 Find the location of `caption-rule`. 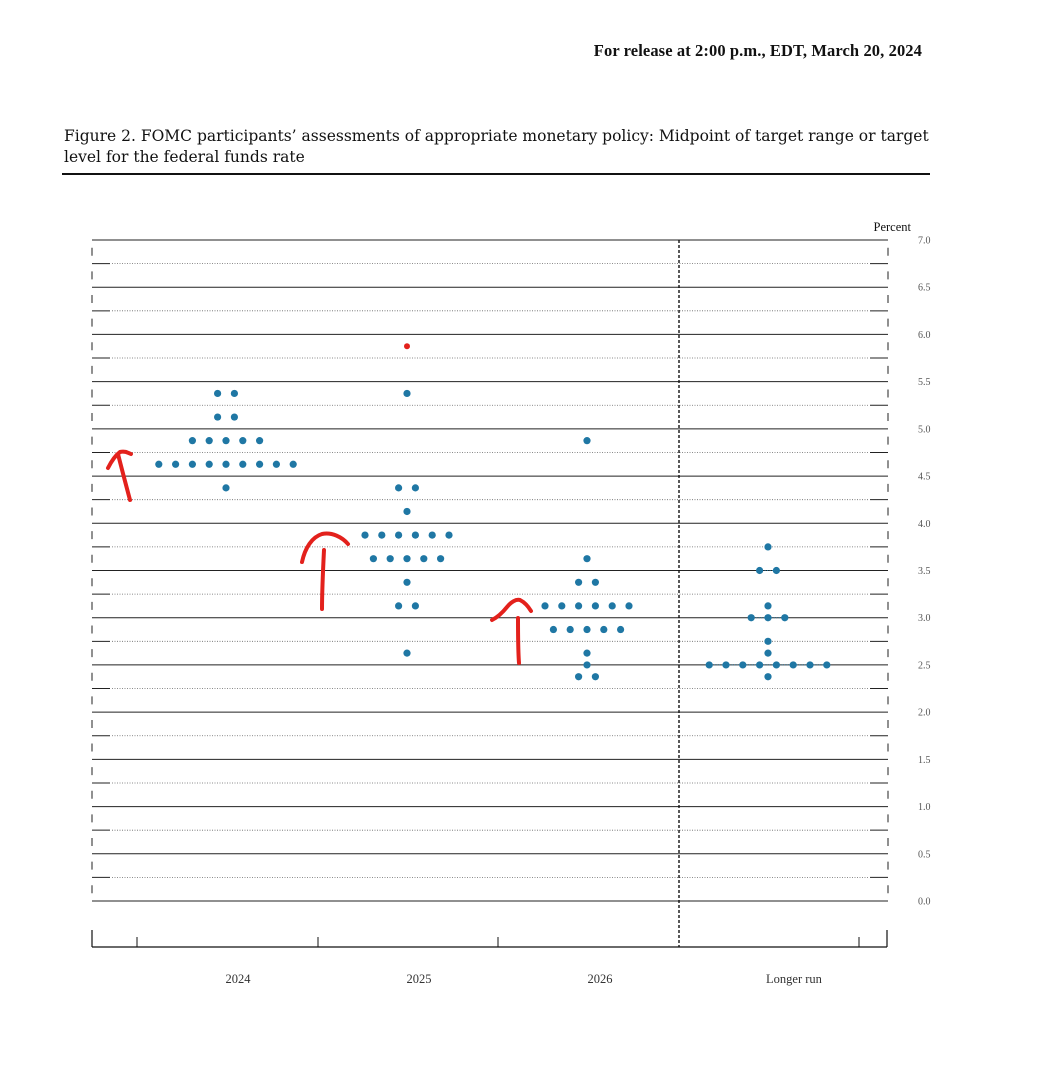

caption-rule is located at coordinates (496, 174).